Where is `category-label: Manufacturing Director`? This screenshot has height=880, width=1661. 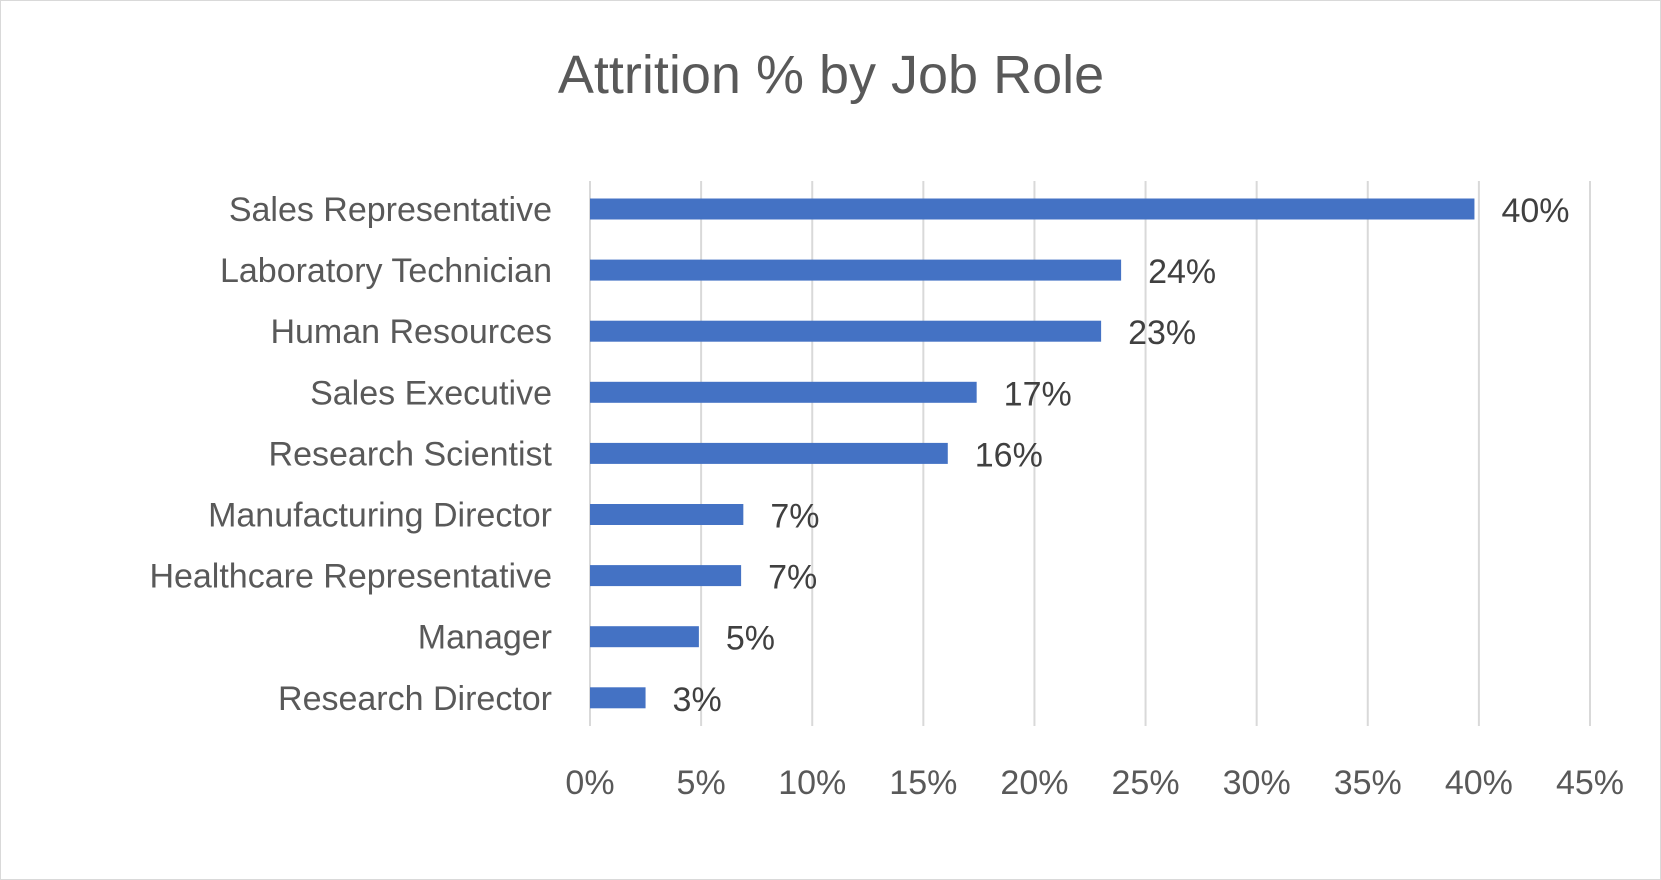
category-label: Manufacturing Director is located at coordinates (380, 516).